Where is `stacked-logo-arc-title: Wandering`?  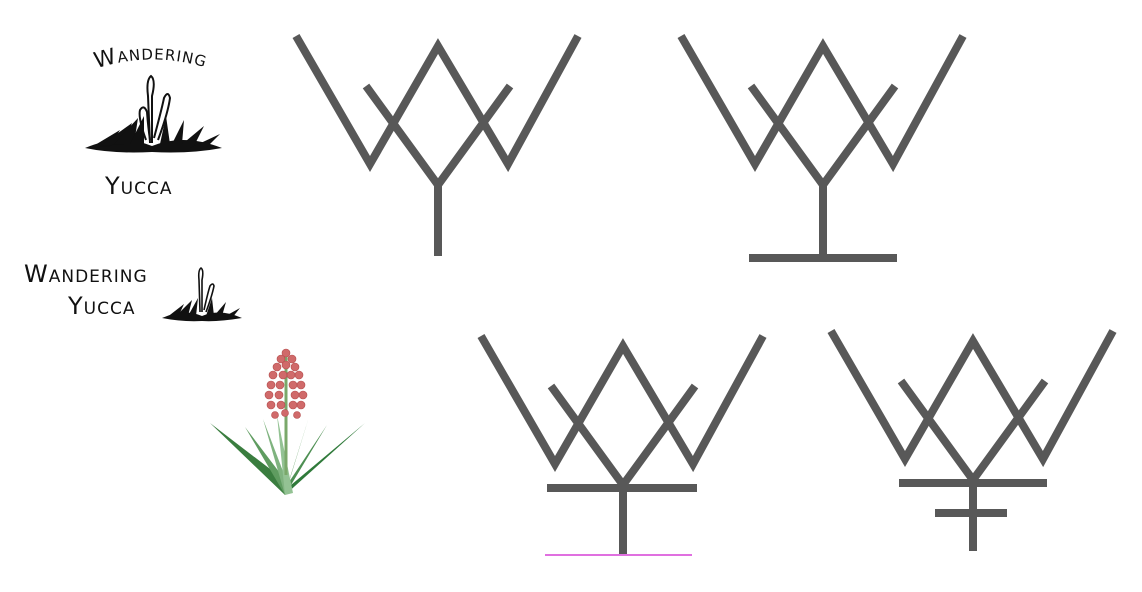
stacked-logo-arc-title: Wandering is located at coordinates (150, 57).